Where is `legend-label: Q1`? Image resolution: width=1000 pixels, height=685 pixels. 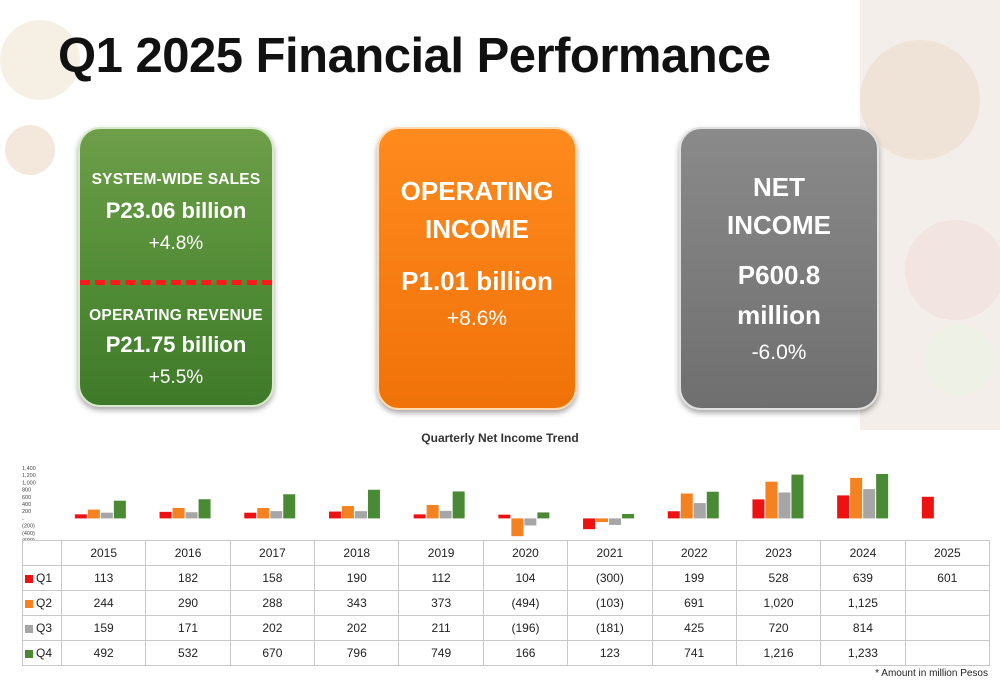 legend-label: Q1 is located at coordinates (44, 578).